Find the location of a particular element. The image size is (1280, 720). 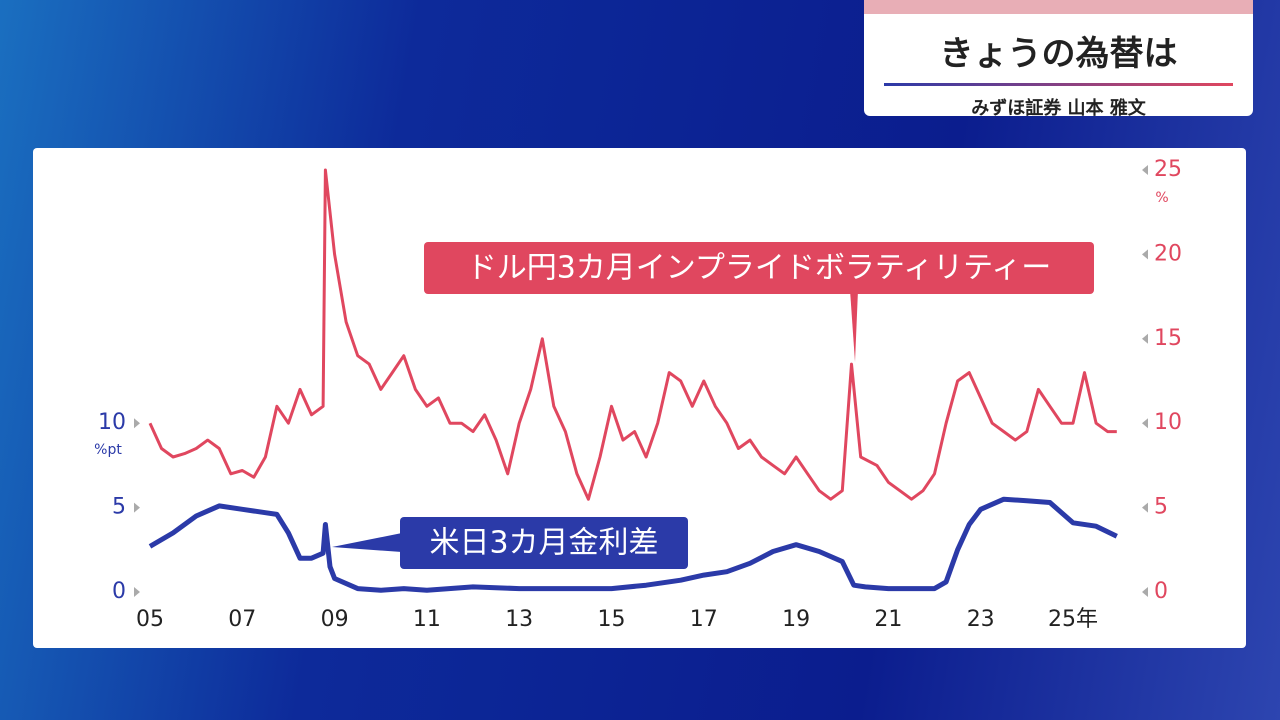

x-tick-label: 07 is located at coordinates (242, 619).